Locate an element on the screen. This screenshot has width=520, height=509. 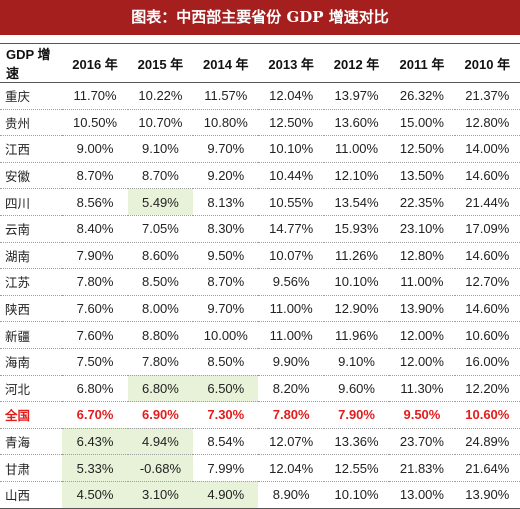
value-cell: 3.10% is located at coordinates (160, 495).